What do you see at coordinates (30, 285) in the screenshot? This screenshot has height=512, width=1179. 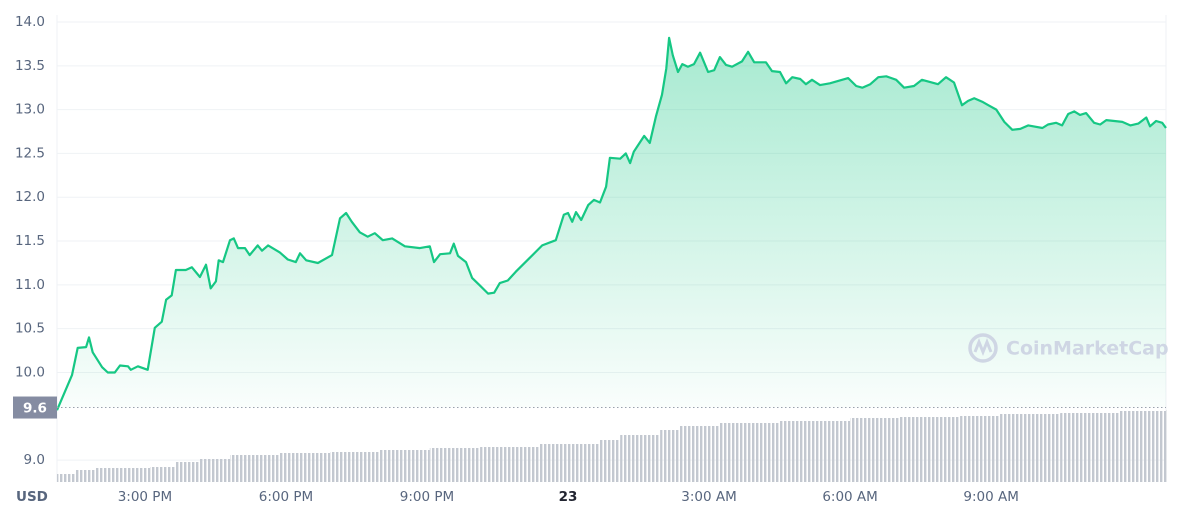 I see `y-tick-label: 11.0` at bounding box center [30, 285].